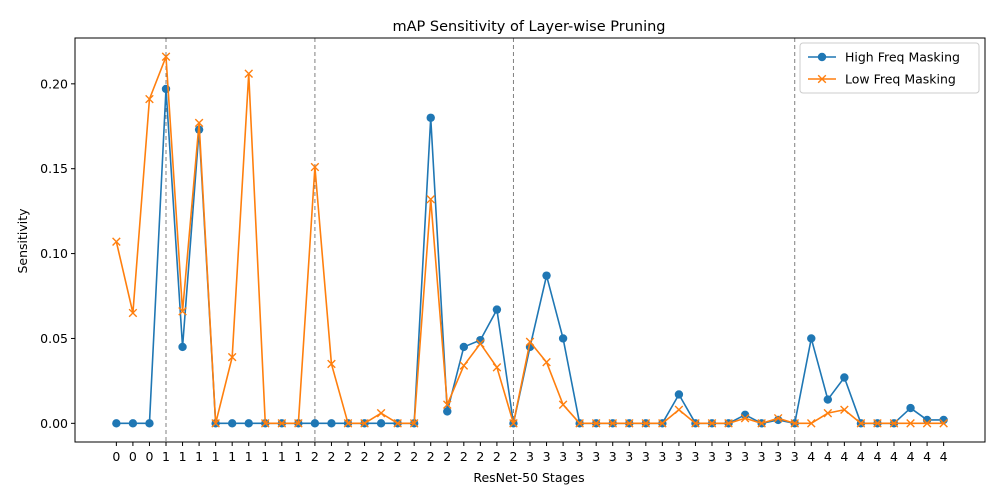 The width and height of the screenshot is (1000, 504). Describe the element at coordinates (822, 57) in the screenshot. I see `legend-marker-circle` at that location.